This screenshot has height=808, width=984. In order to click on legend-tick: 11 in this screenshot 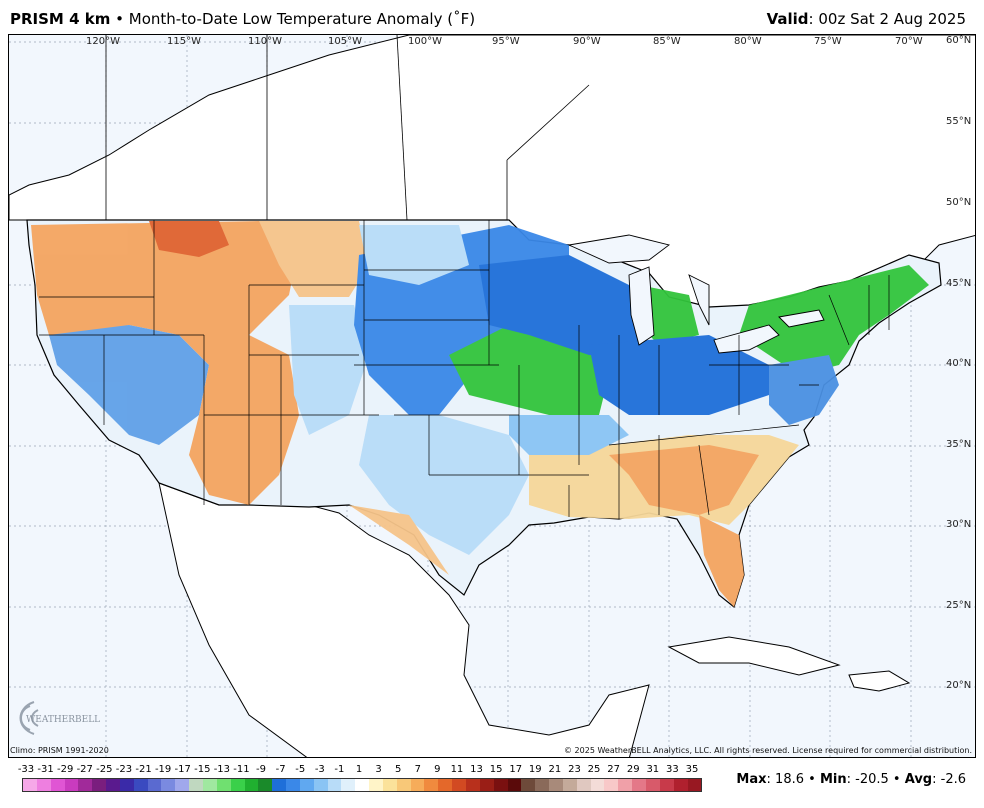, I will do `click(457, 769)`.